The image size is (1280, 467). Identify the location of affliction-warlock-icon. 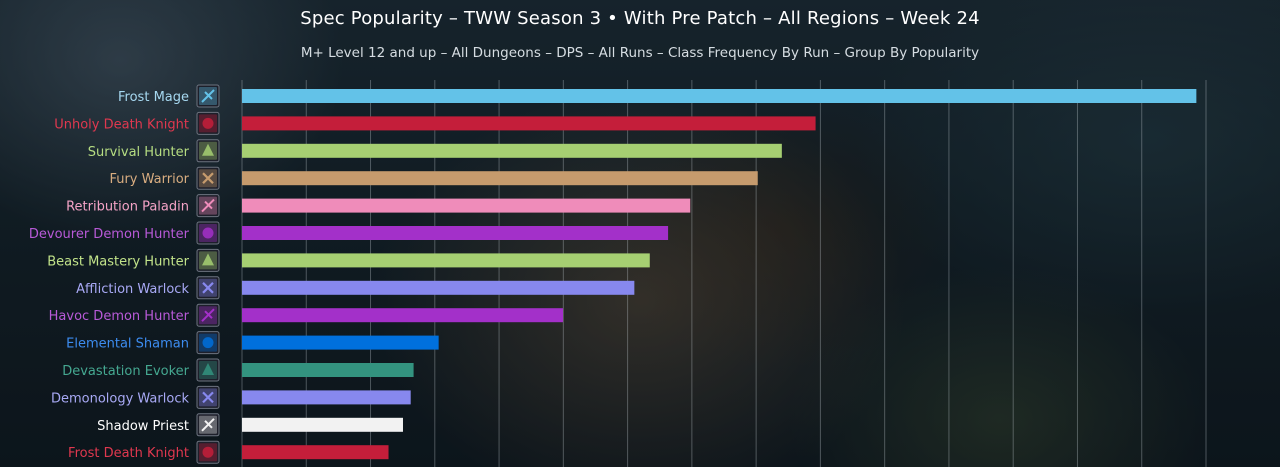
(208, 288).